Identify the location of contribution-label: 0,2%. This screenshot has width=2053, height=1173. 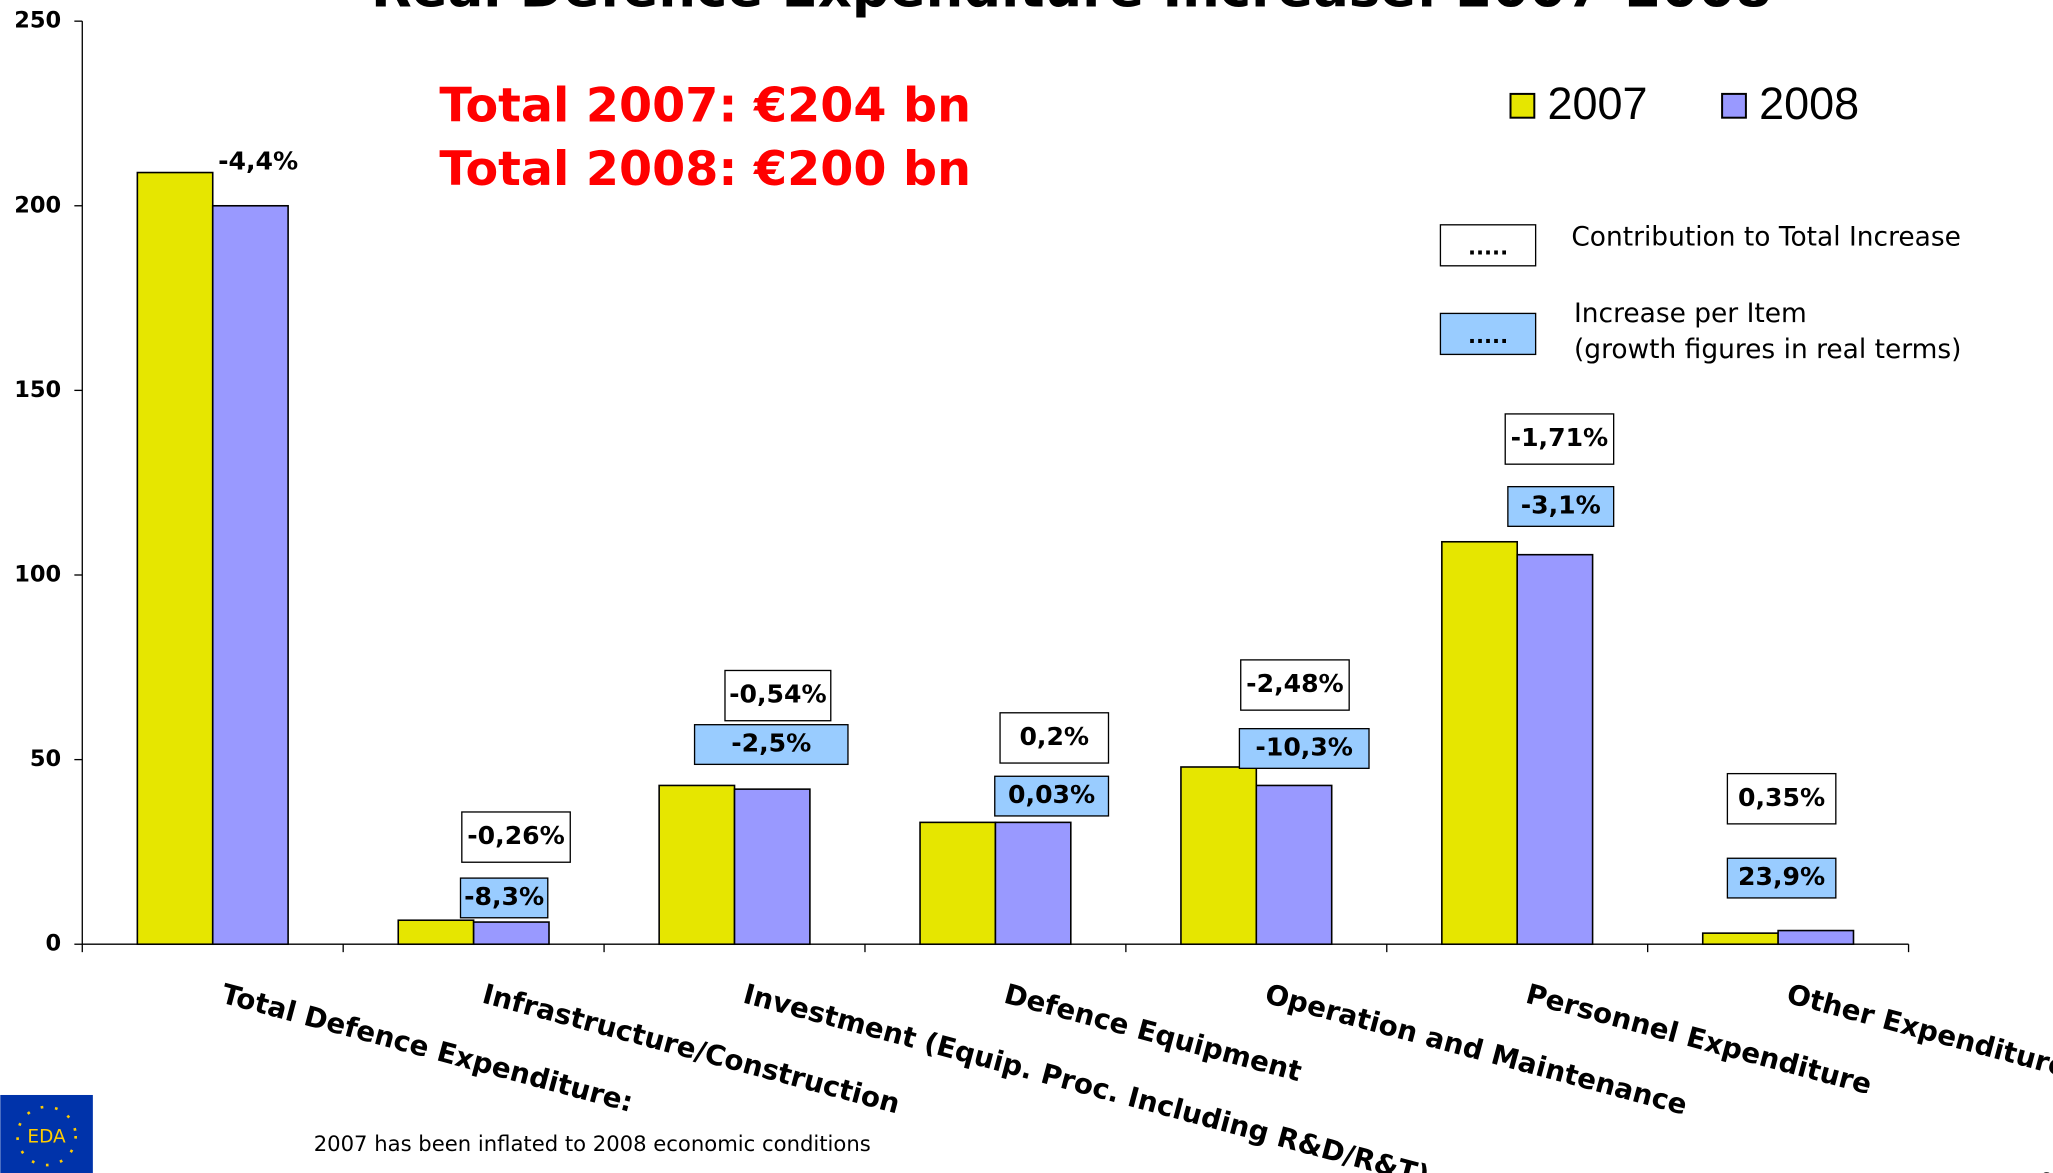
(1054, 736).